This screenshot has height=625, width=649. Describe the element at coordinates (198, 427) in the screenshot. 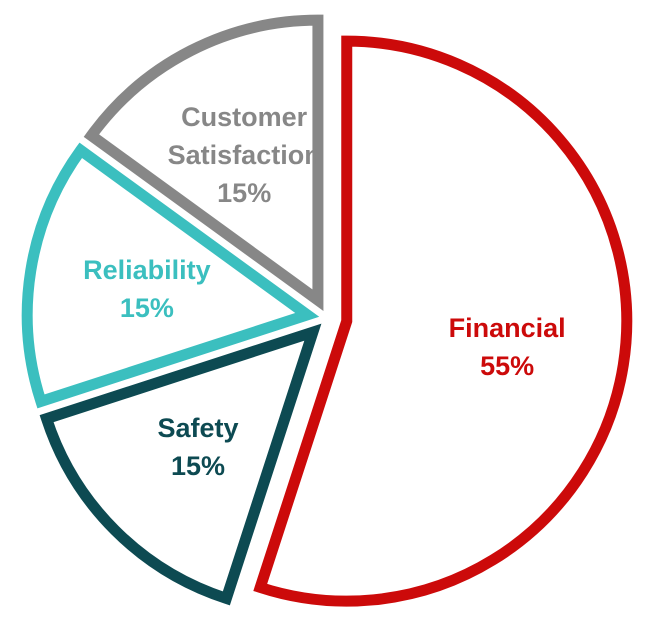

I see `category-label: Safety` at that location.